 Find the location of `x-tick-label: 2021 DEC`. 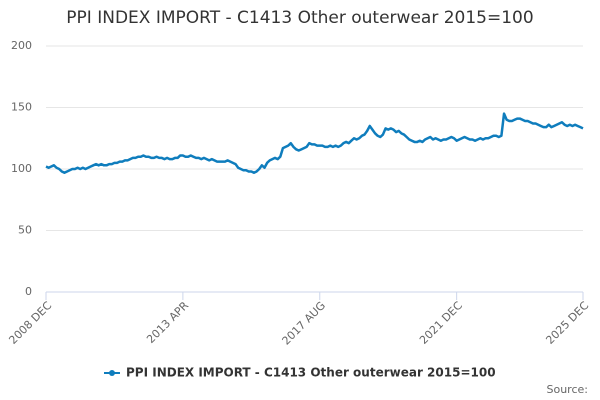

x-tick-label: 2021 DEC is located at coordinates (441, 323).